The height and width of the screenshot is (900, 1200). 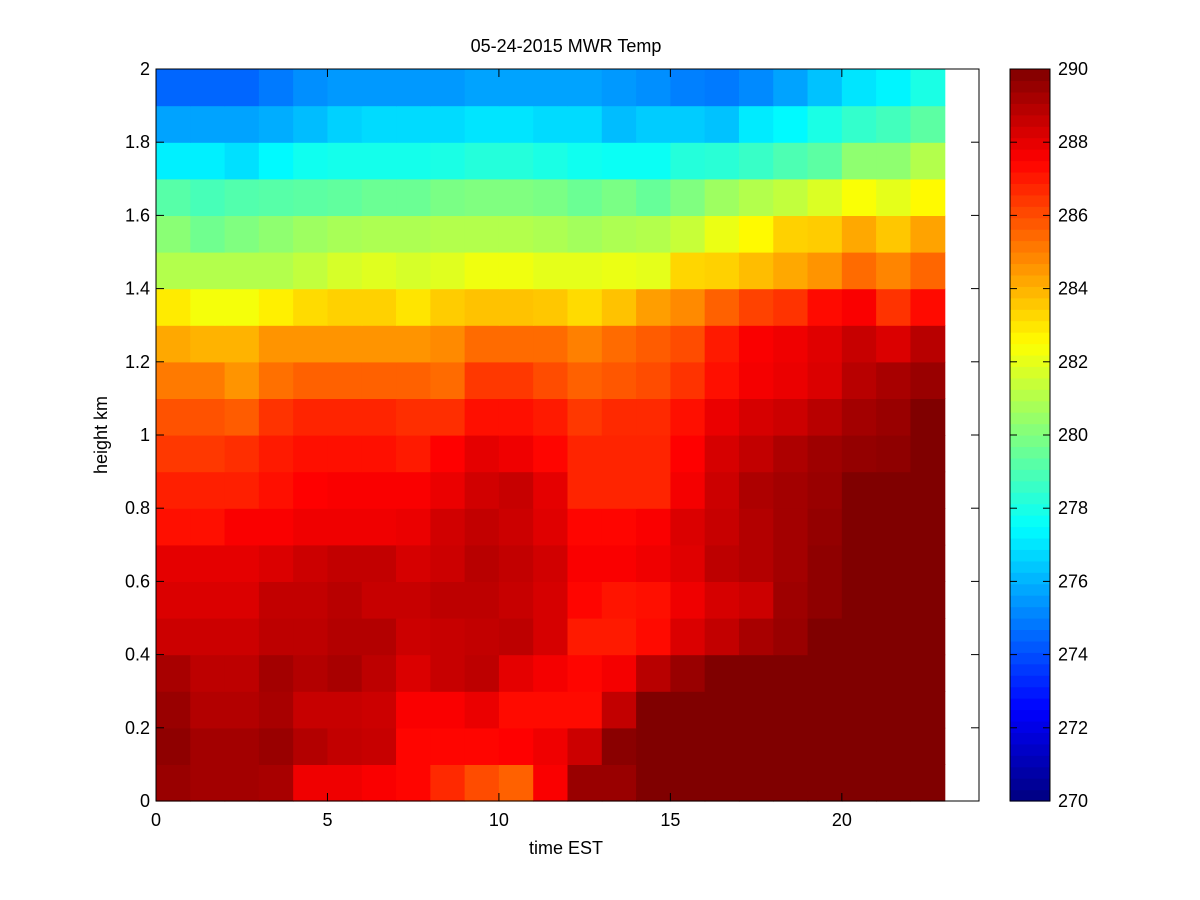 I want to click on y-axis-label: height km, so click(x=101, y=435).